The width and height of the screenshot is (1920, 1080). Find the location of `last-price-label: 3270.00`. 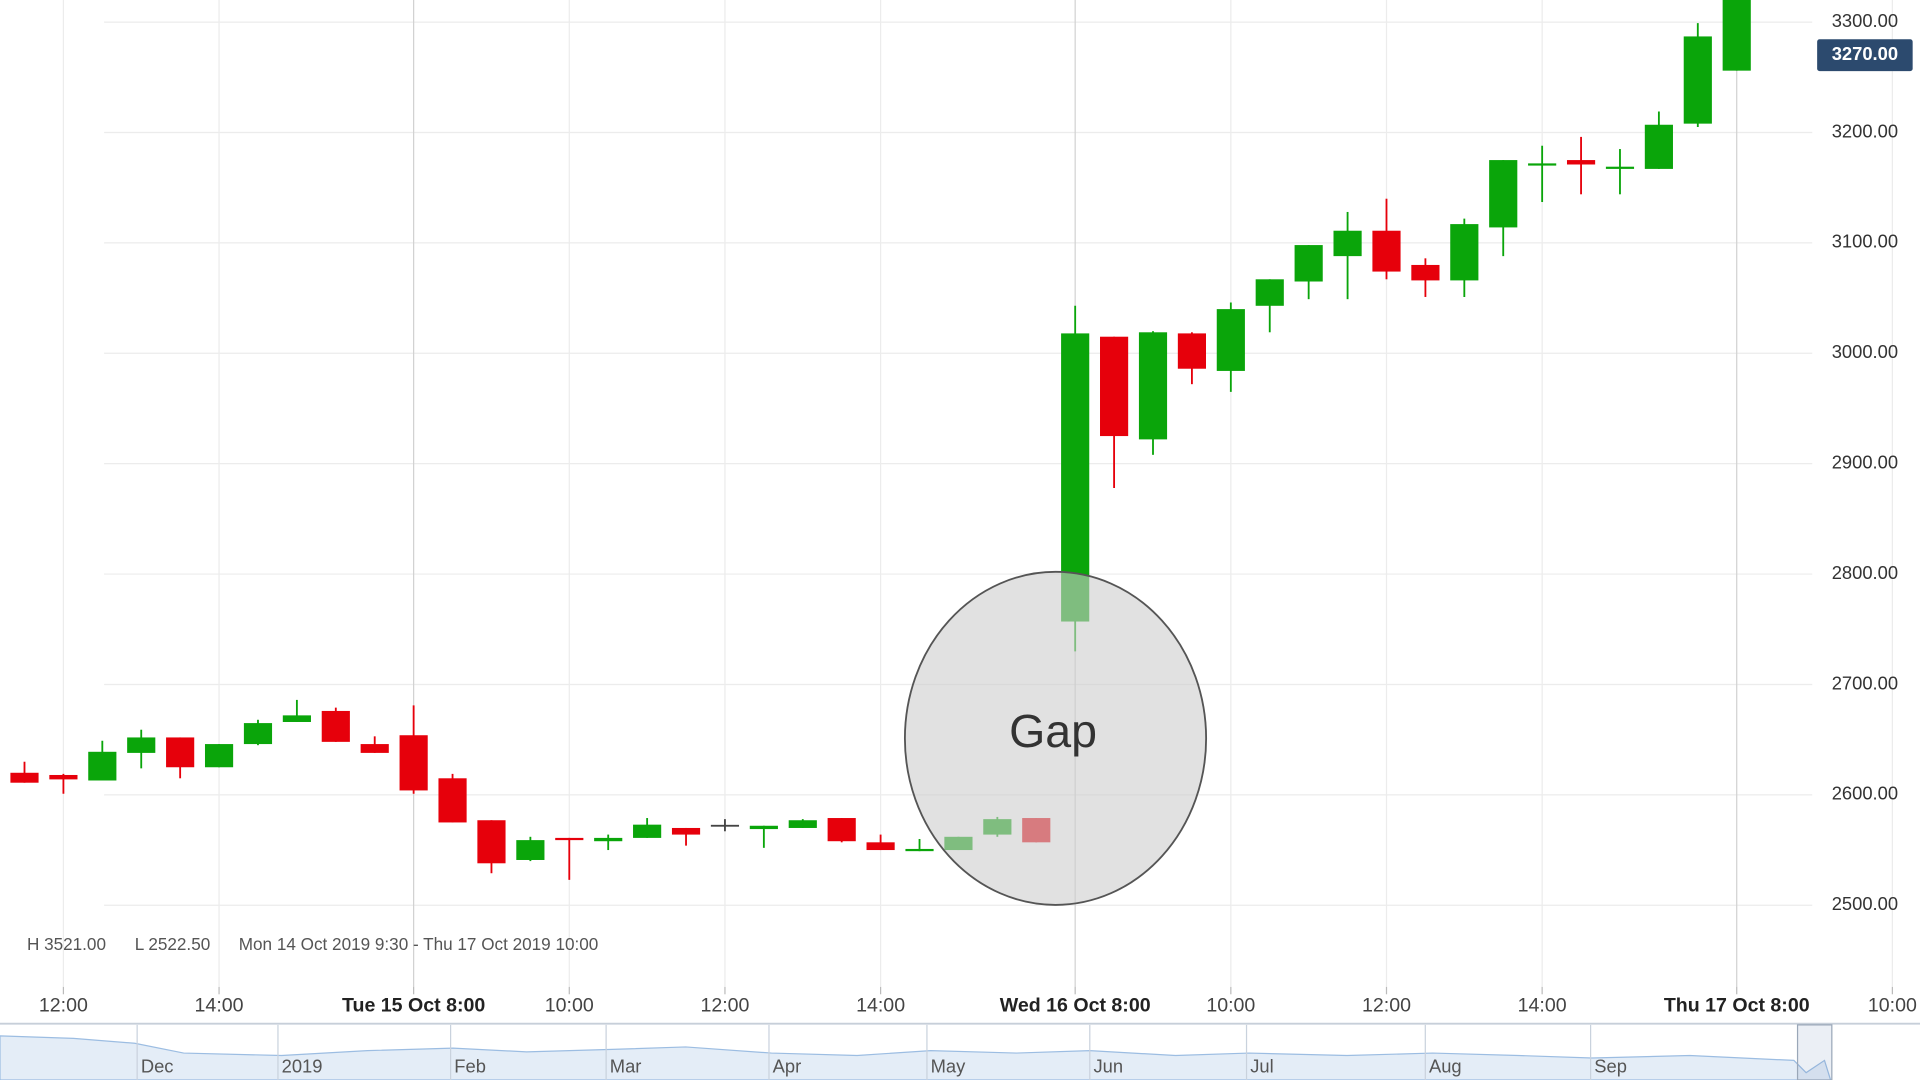

last-price-label: 3270.00 is located at coordinates (1865, 53).